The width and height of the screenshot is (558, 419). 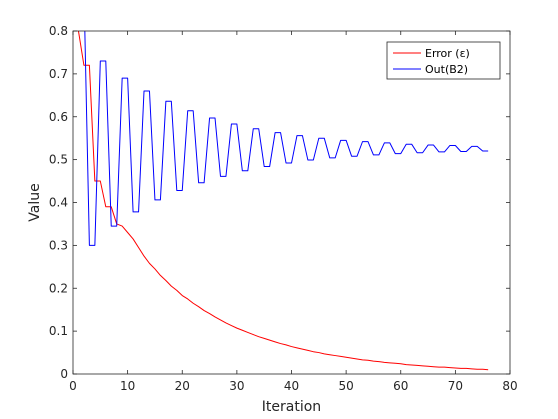 What do you see at coordinates (345, 386) in the screenshot?
I see `x-tick-label: 50` at bounding box center [345, 386].